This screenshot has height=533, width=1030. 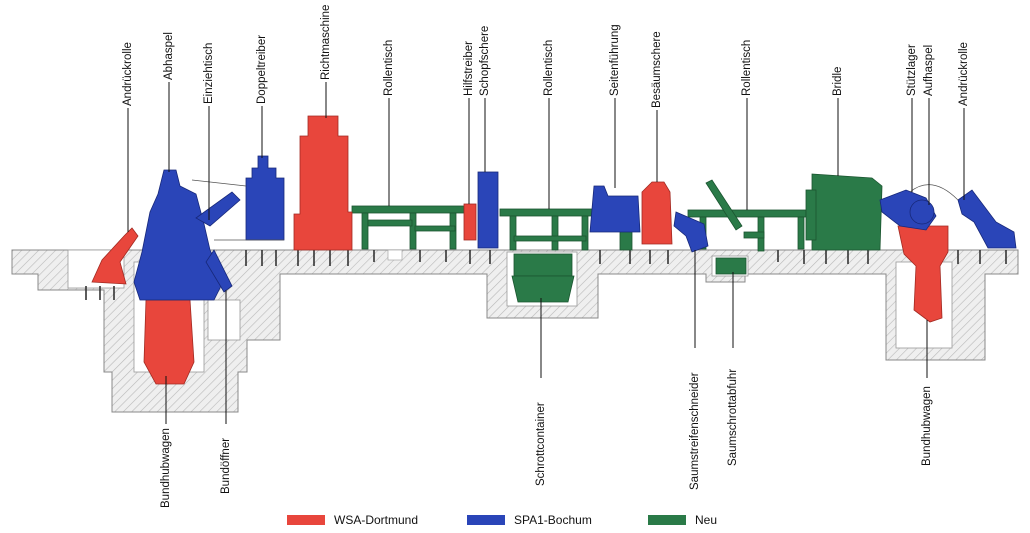 What do you see at coordinates (488, 210) in the screenshot?
I see `schopfschere-shape` at bounding box center [488, 210].